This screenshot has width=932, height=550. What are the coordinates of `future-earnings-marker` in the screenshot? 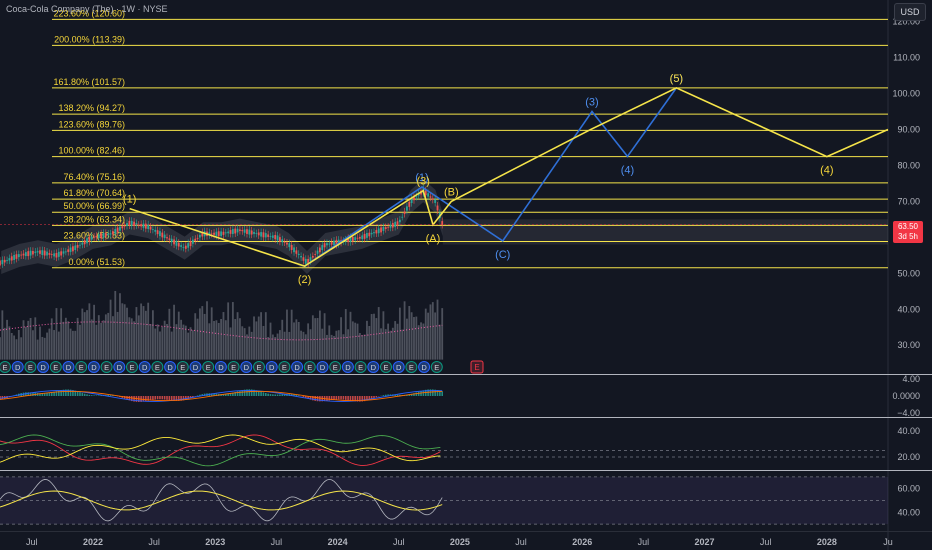 It's located at (477, 367).